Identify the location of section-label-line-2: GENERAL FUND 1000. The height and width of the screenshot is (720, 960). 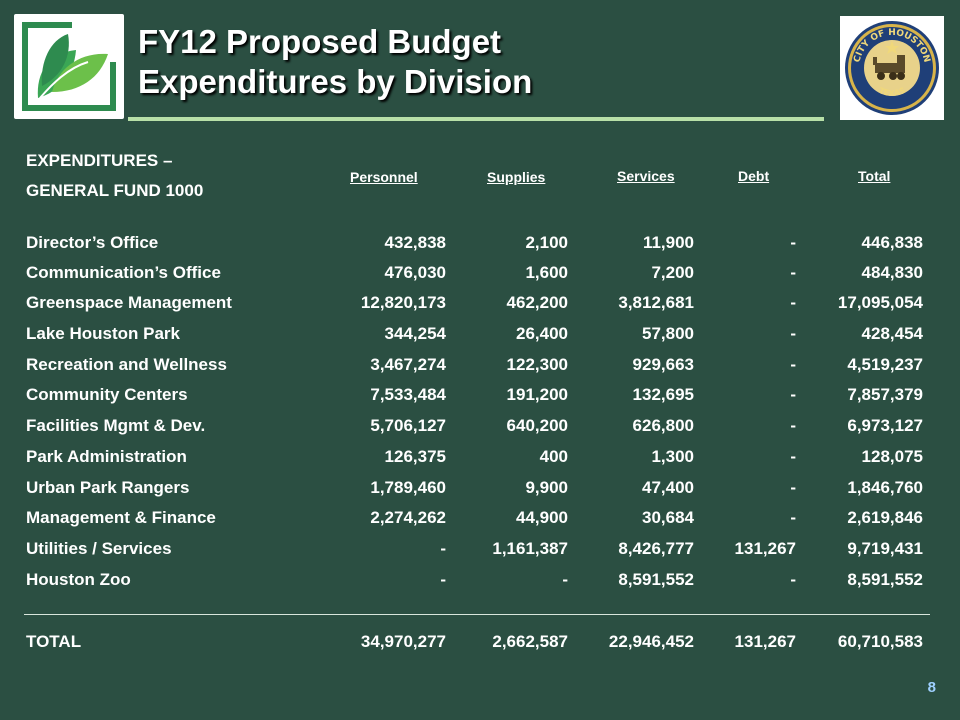
(115, 190).